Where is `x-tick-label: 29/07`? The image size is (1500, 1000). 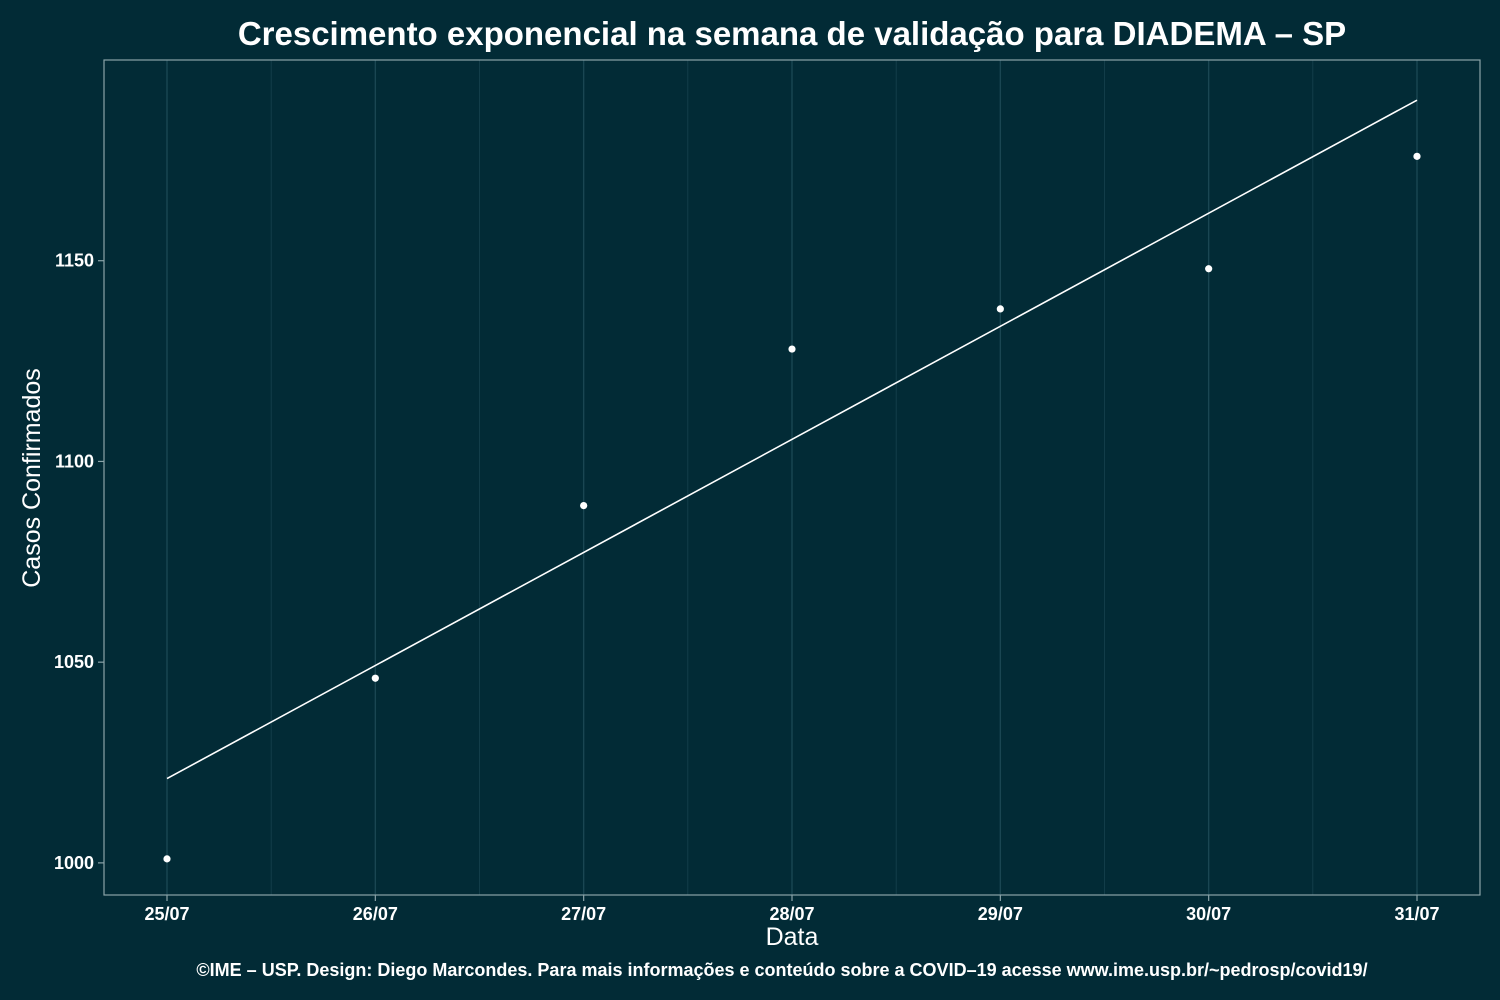 x-tick-label: 29/07 is located at coordinates (1000, 914).